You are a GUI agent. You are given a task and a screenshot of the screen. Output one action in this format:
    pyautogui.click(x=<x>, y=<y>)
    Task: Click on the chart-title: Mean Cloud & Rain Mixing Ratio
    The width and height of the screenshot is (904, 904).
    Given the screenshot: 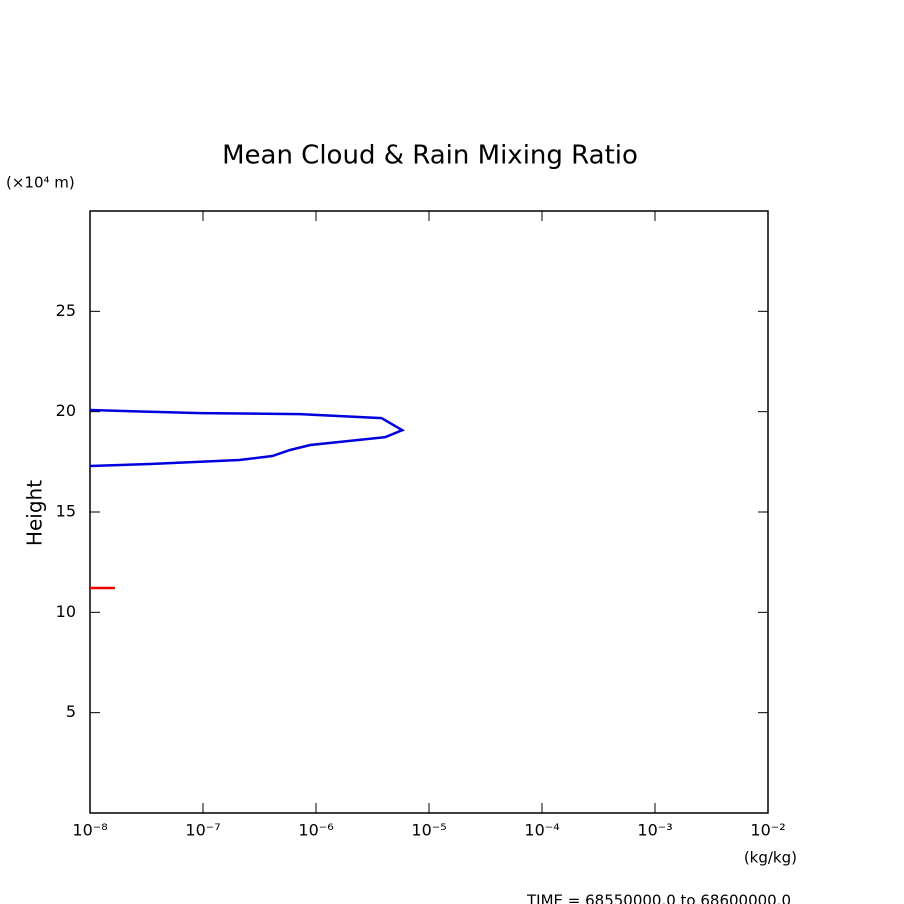 What is the action you would take?
    pyautogui.click(x=430, y=156)
    